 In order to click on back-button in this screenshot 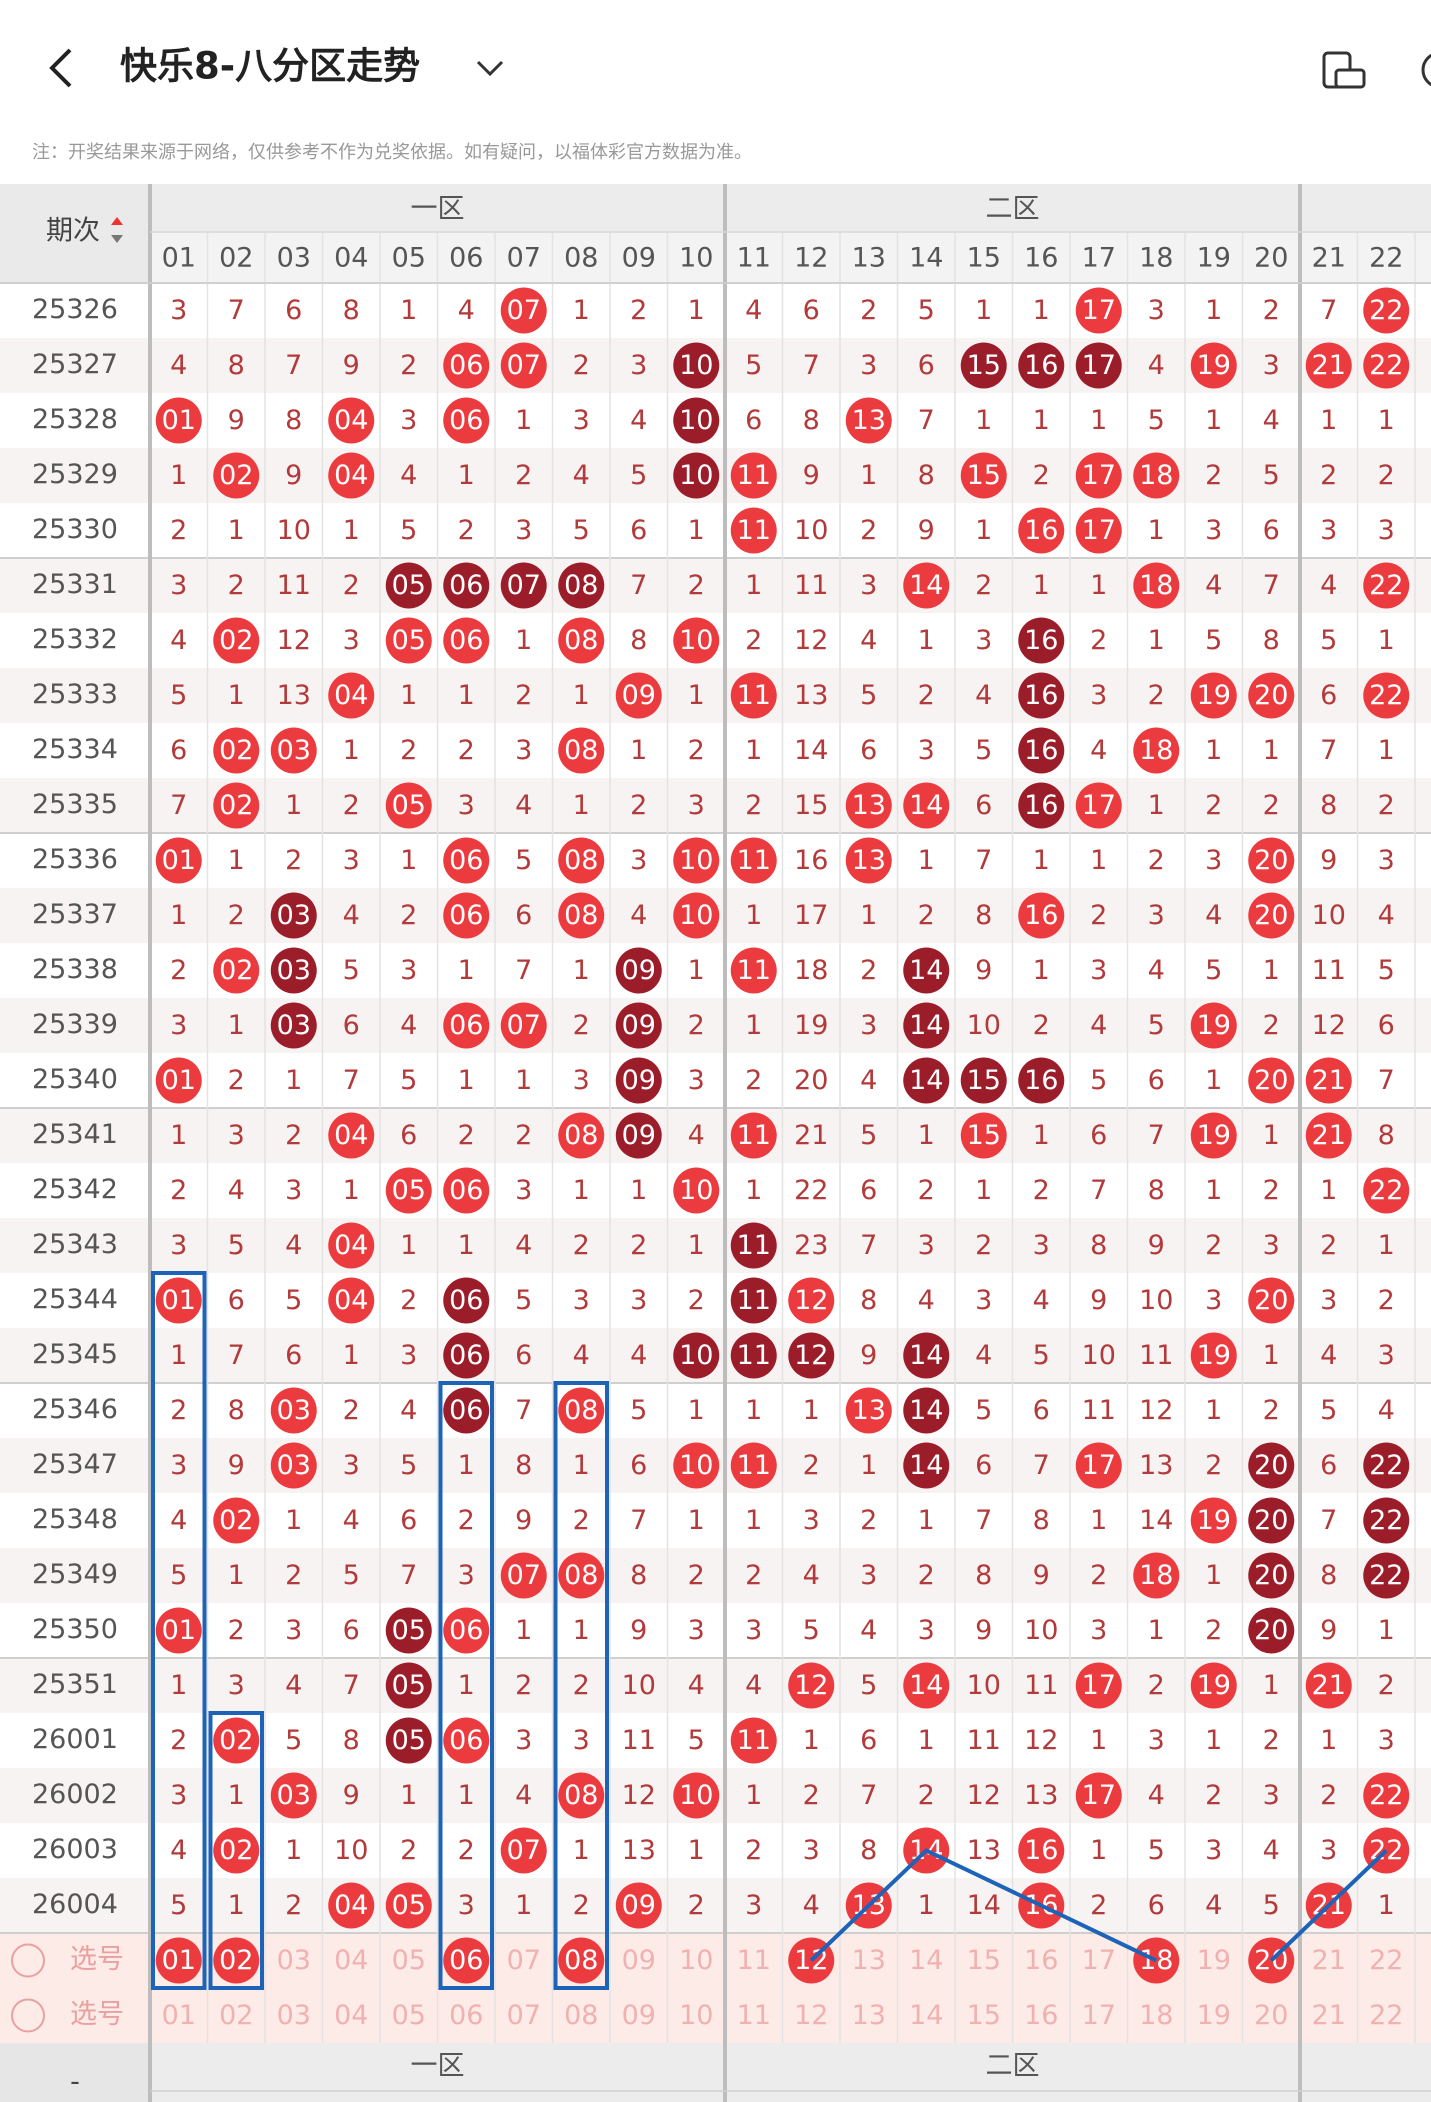, I will do `click(60, 68)`.